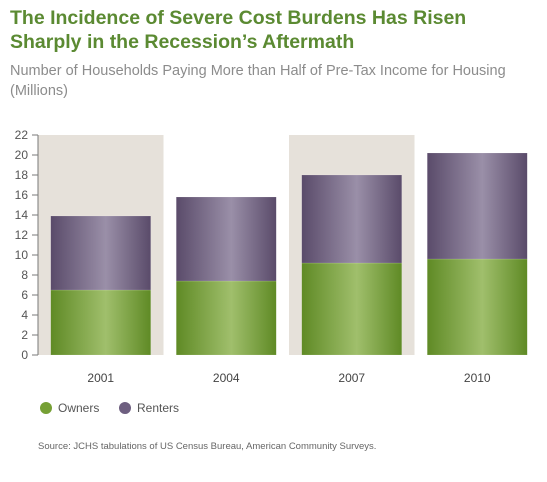 This screenshot has width=547, height=482. What do you see at coordinates (226, 318) in the screenshot?
I see `bar-owners-2004` at bounding box center [226, 318].